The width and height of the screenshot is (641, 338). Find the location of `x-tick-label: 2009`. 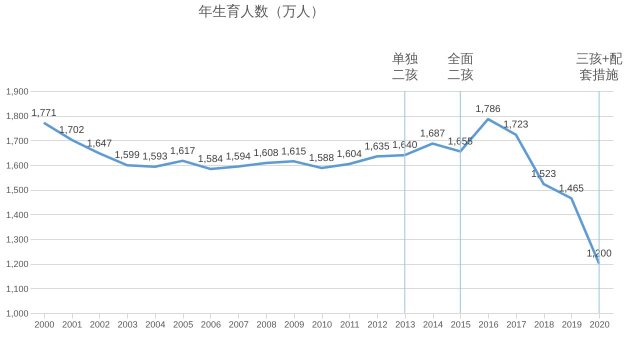

x-tick-label: 2009 is located at coordinates (294, 325).